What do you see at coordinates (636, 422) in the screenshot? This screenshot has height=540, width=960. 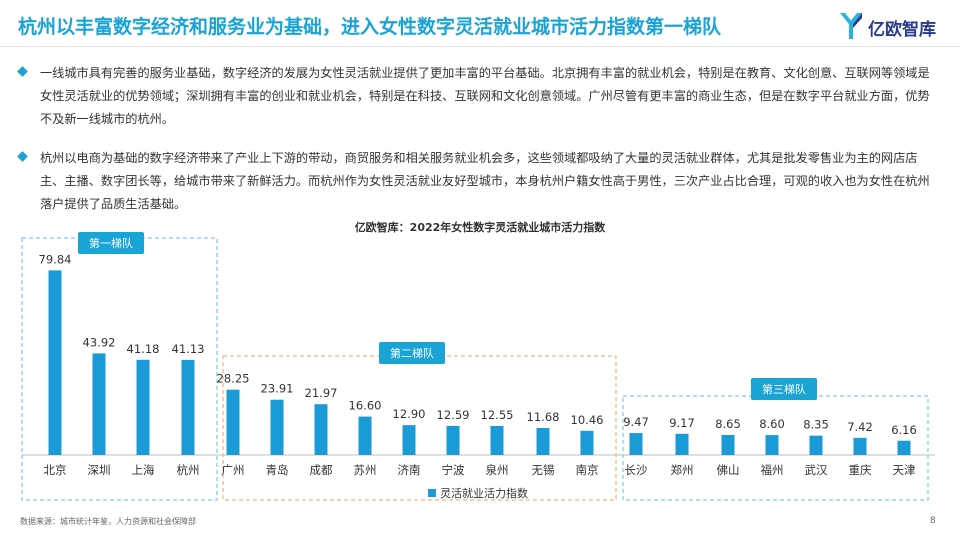 I see `data-label: 9.47` at bounding box center [636, 422].